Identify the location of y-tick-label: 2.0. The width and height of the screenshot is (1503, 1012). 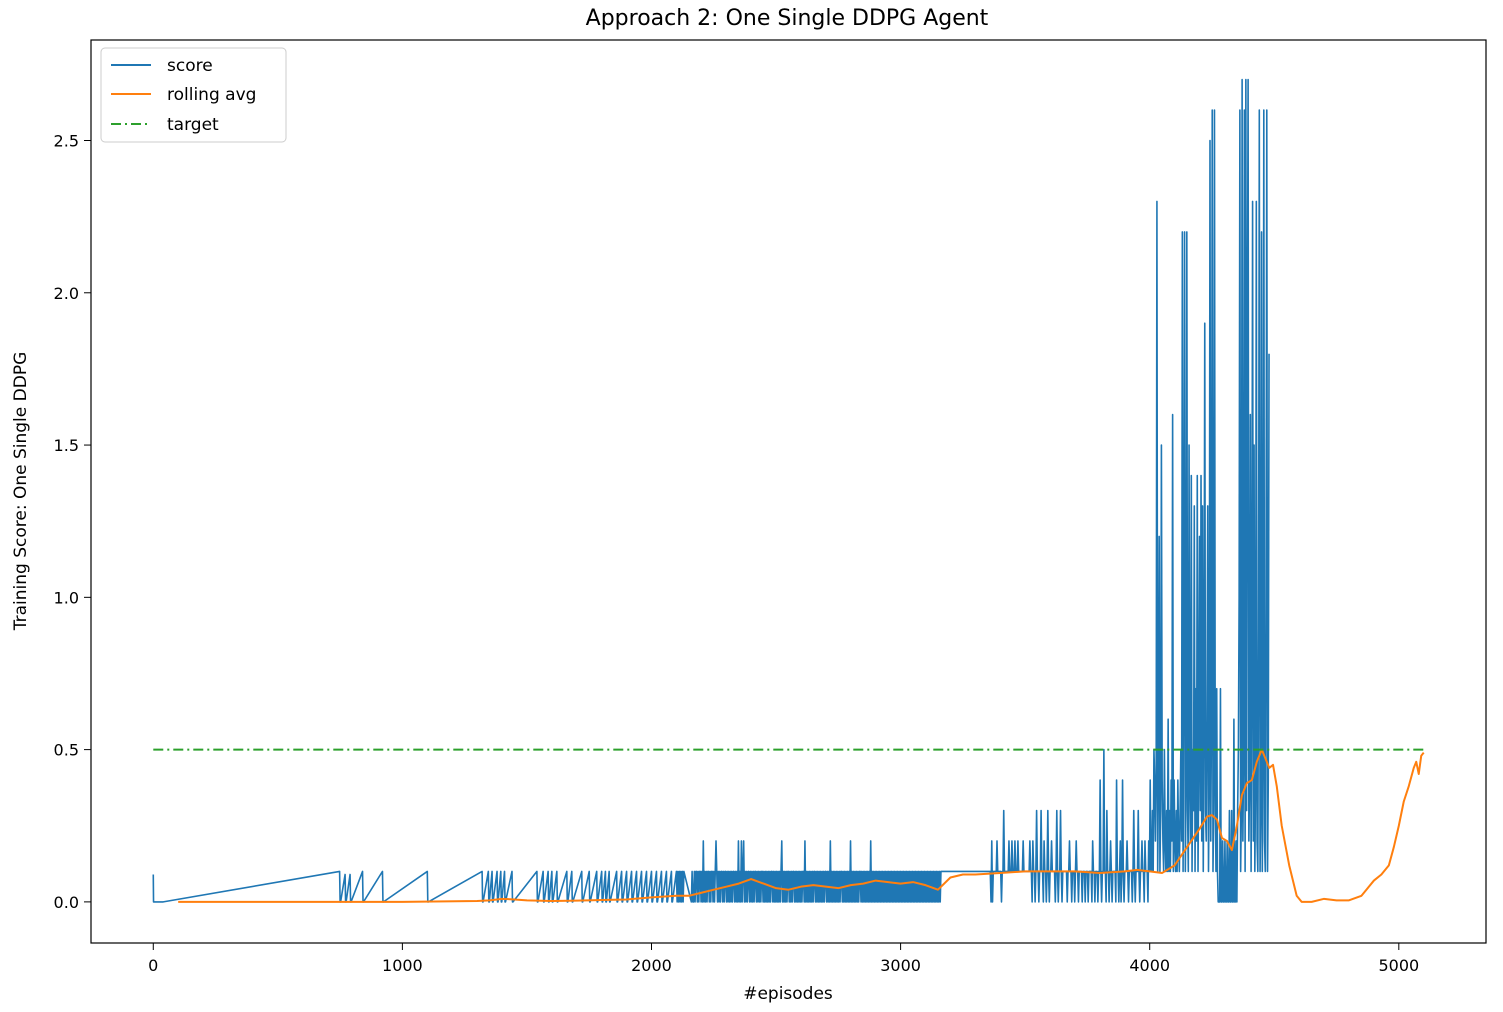
(66, 293).